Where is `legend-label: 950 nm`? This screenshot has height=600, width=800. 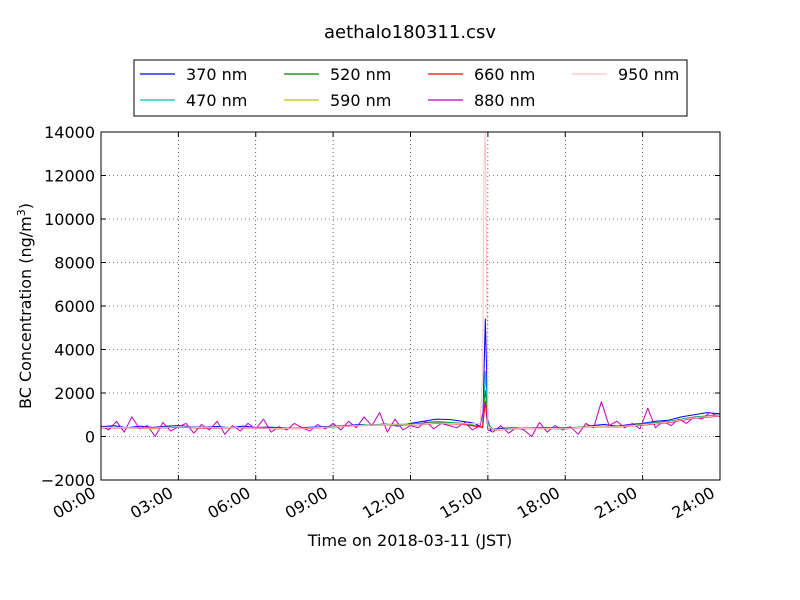 legend-label: 950 nm is located at coordinates (648, 74).